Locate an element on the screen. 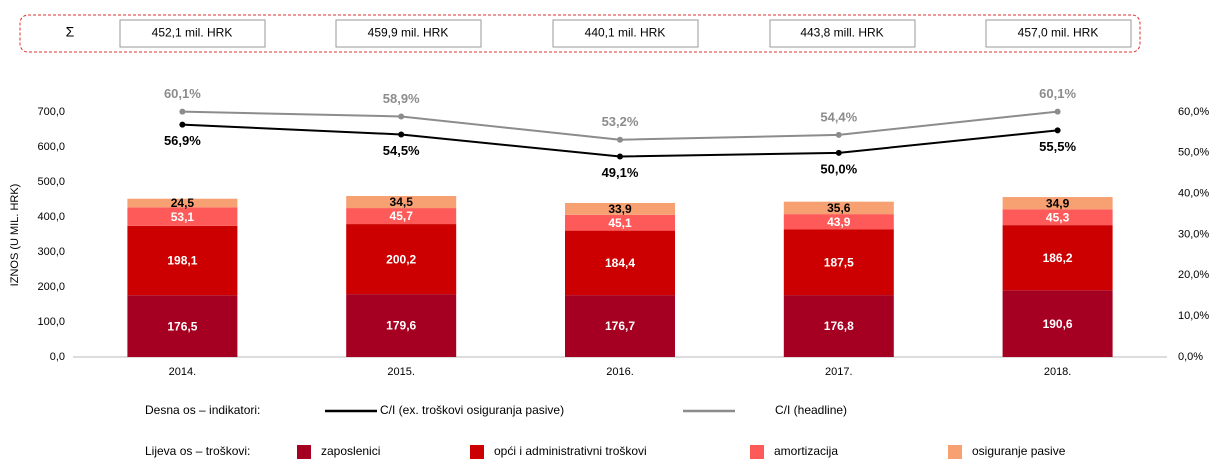 This screenshot has width=1216, height=461. x-tick-label: 2018. is located at coordinates (1058, 372).